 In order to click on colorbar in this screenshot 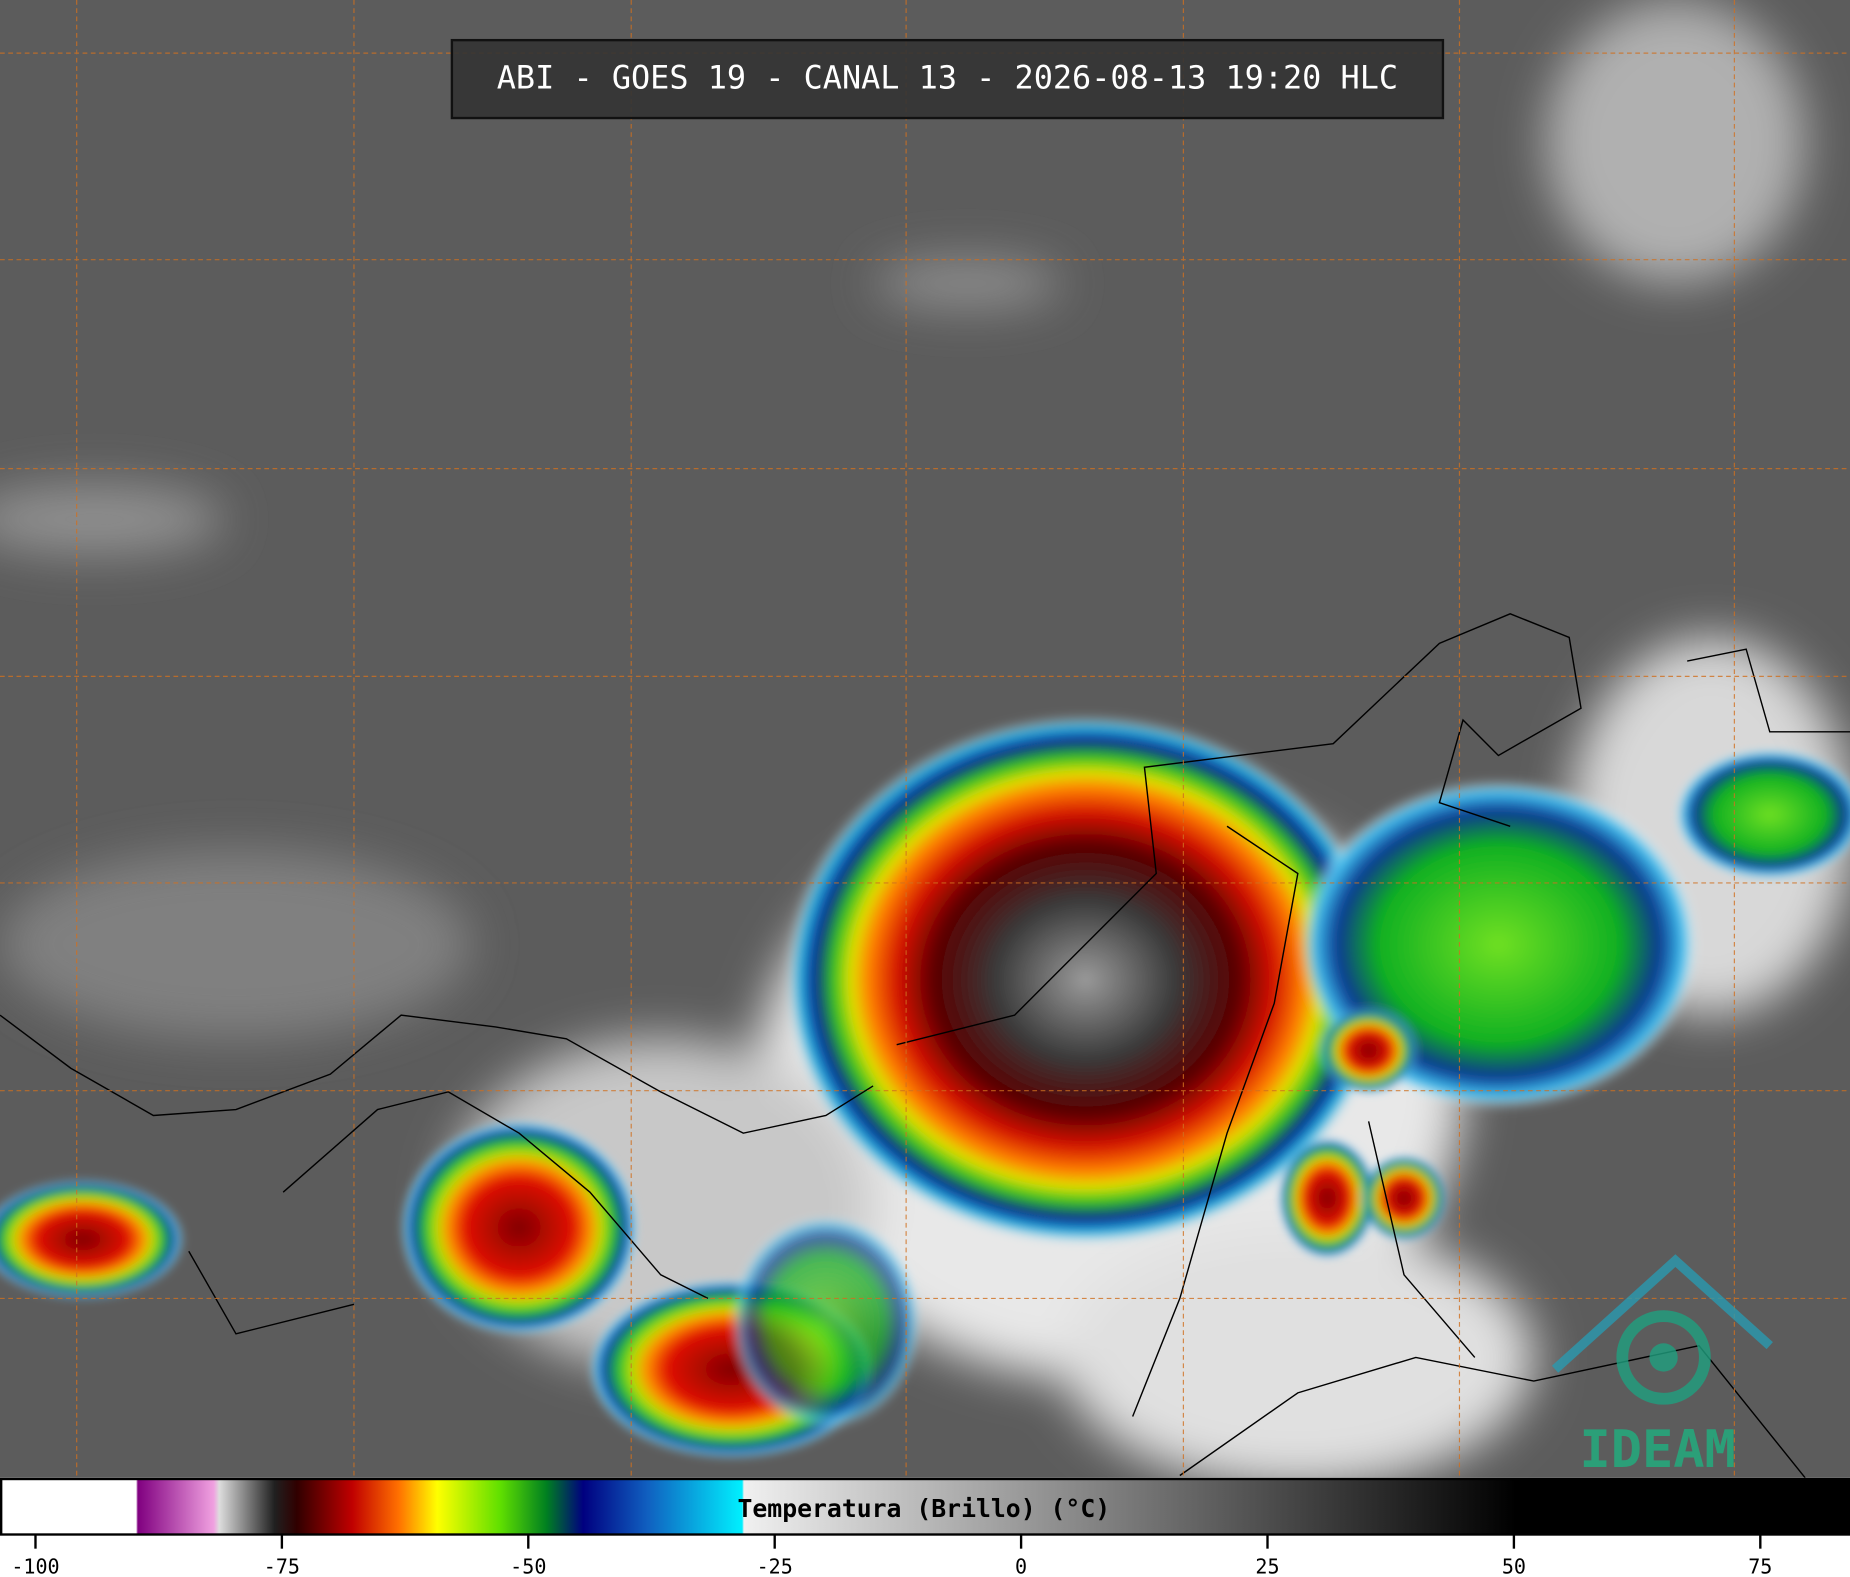, I will do `click(925, 1506)`.